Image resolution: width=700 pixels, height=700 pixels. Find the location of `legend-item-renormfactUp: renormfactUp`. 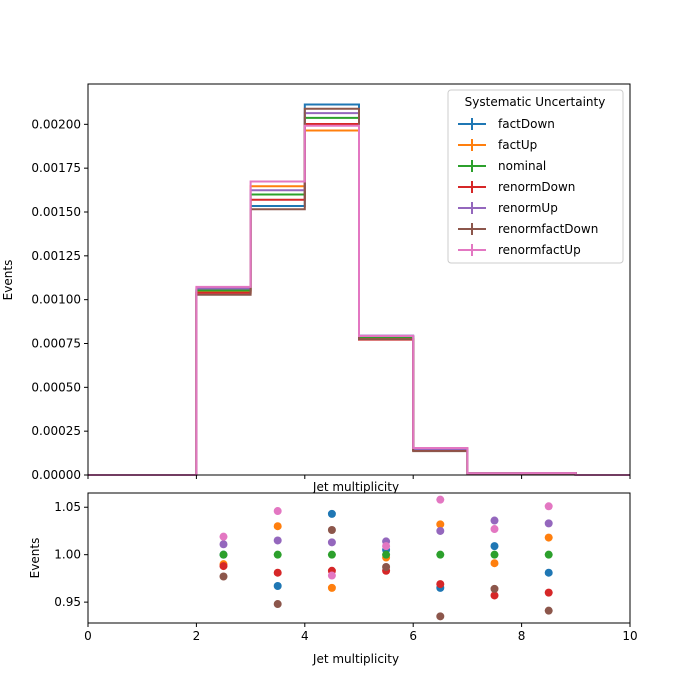

legend-item-renormfactUp: renormfactUp is located at coordinates (519, 250).